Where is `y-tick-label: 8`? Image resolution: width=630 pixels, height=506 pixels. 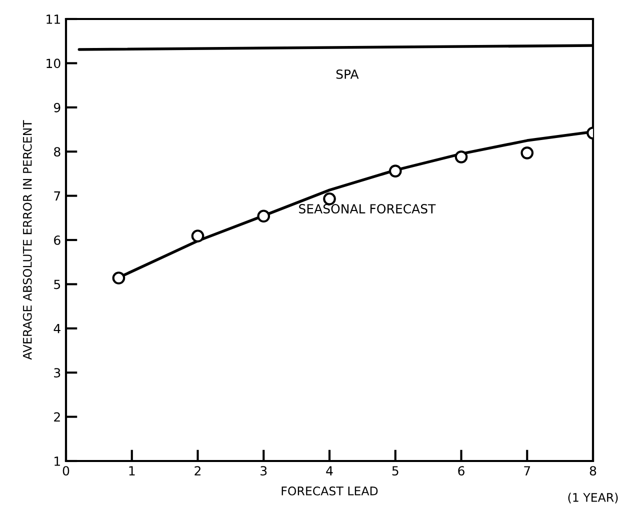
y-tick-label: 8 is located at coordinates (57, 152).